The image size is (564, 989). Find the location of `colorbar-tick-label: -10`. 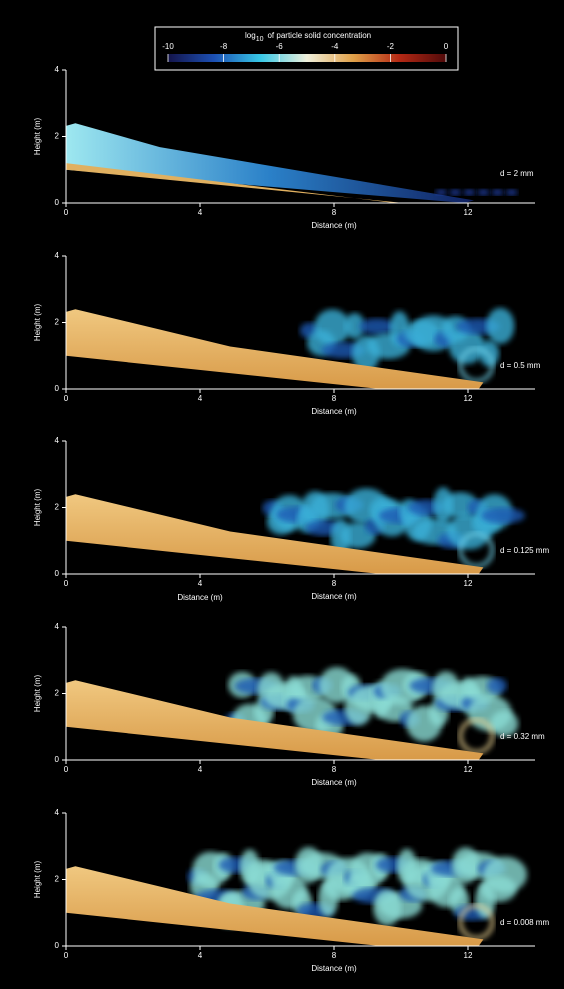

colorbar-tick-label: -10 is located at coordinates (168, 46).